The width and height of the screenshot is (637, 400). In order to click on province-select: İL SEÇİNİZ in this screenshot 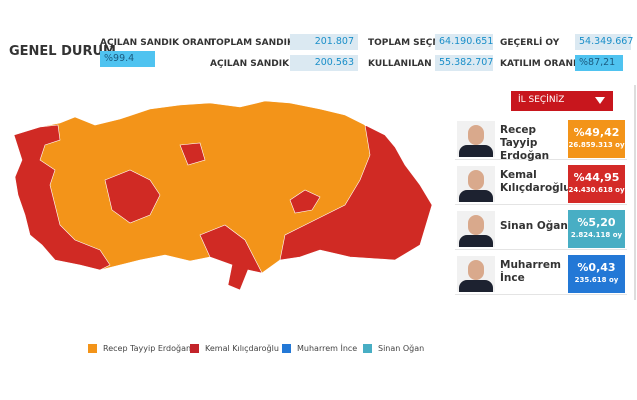, I will do `click(562, 101)`.